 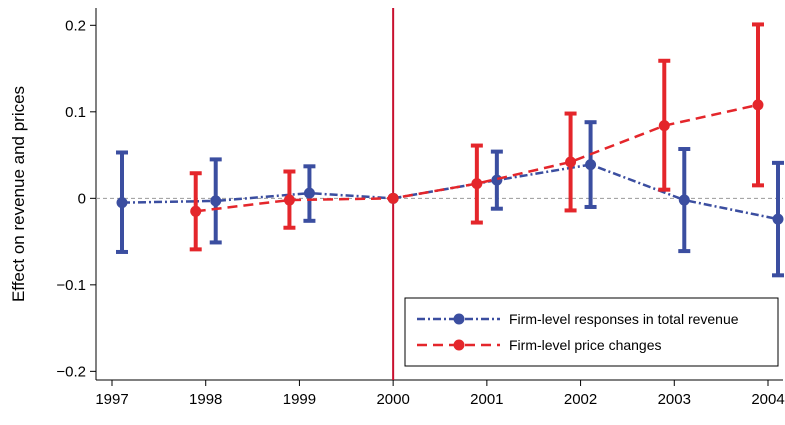 I want to click on series-line, so click(x=450, y=192).